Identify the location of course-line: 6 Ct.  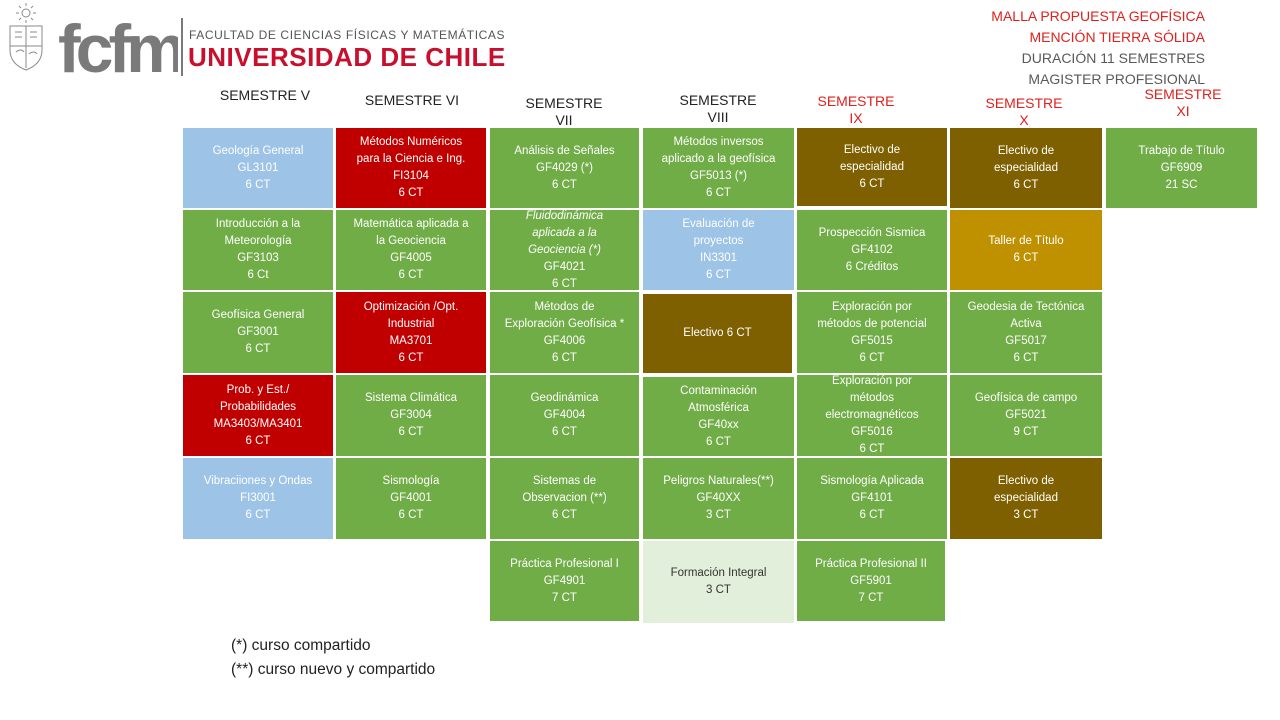
(258, 275).